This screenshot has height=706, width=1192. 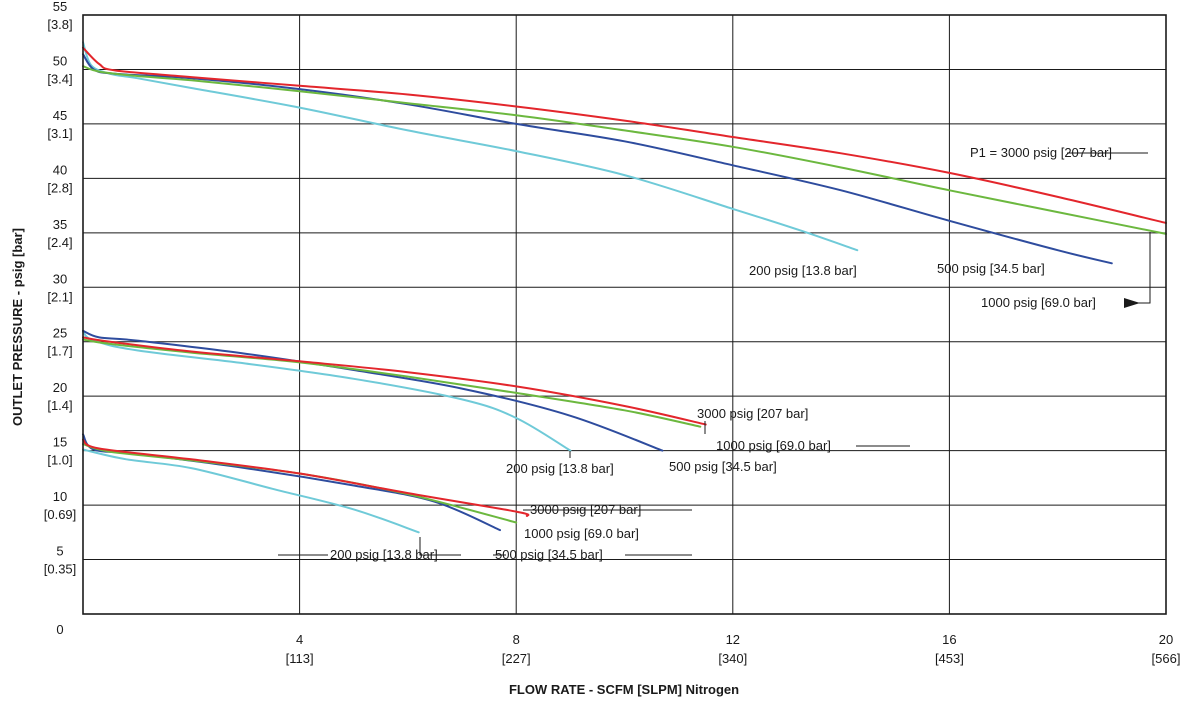 What do you see at coordinates (59, 405) in the screenshot?
I see `y-tick-sublabel: [1.4]` at bounding box center [59, 405].